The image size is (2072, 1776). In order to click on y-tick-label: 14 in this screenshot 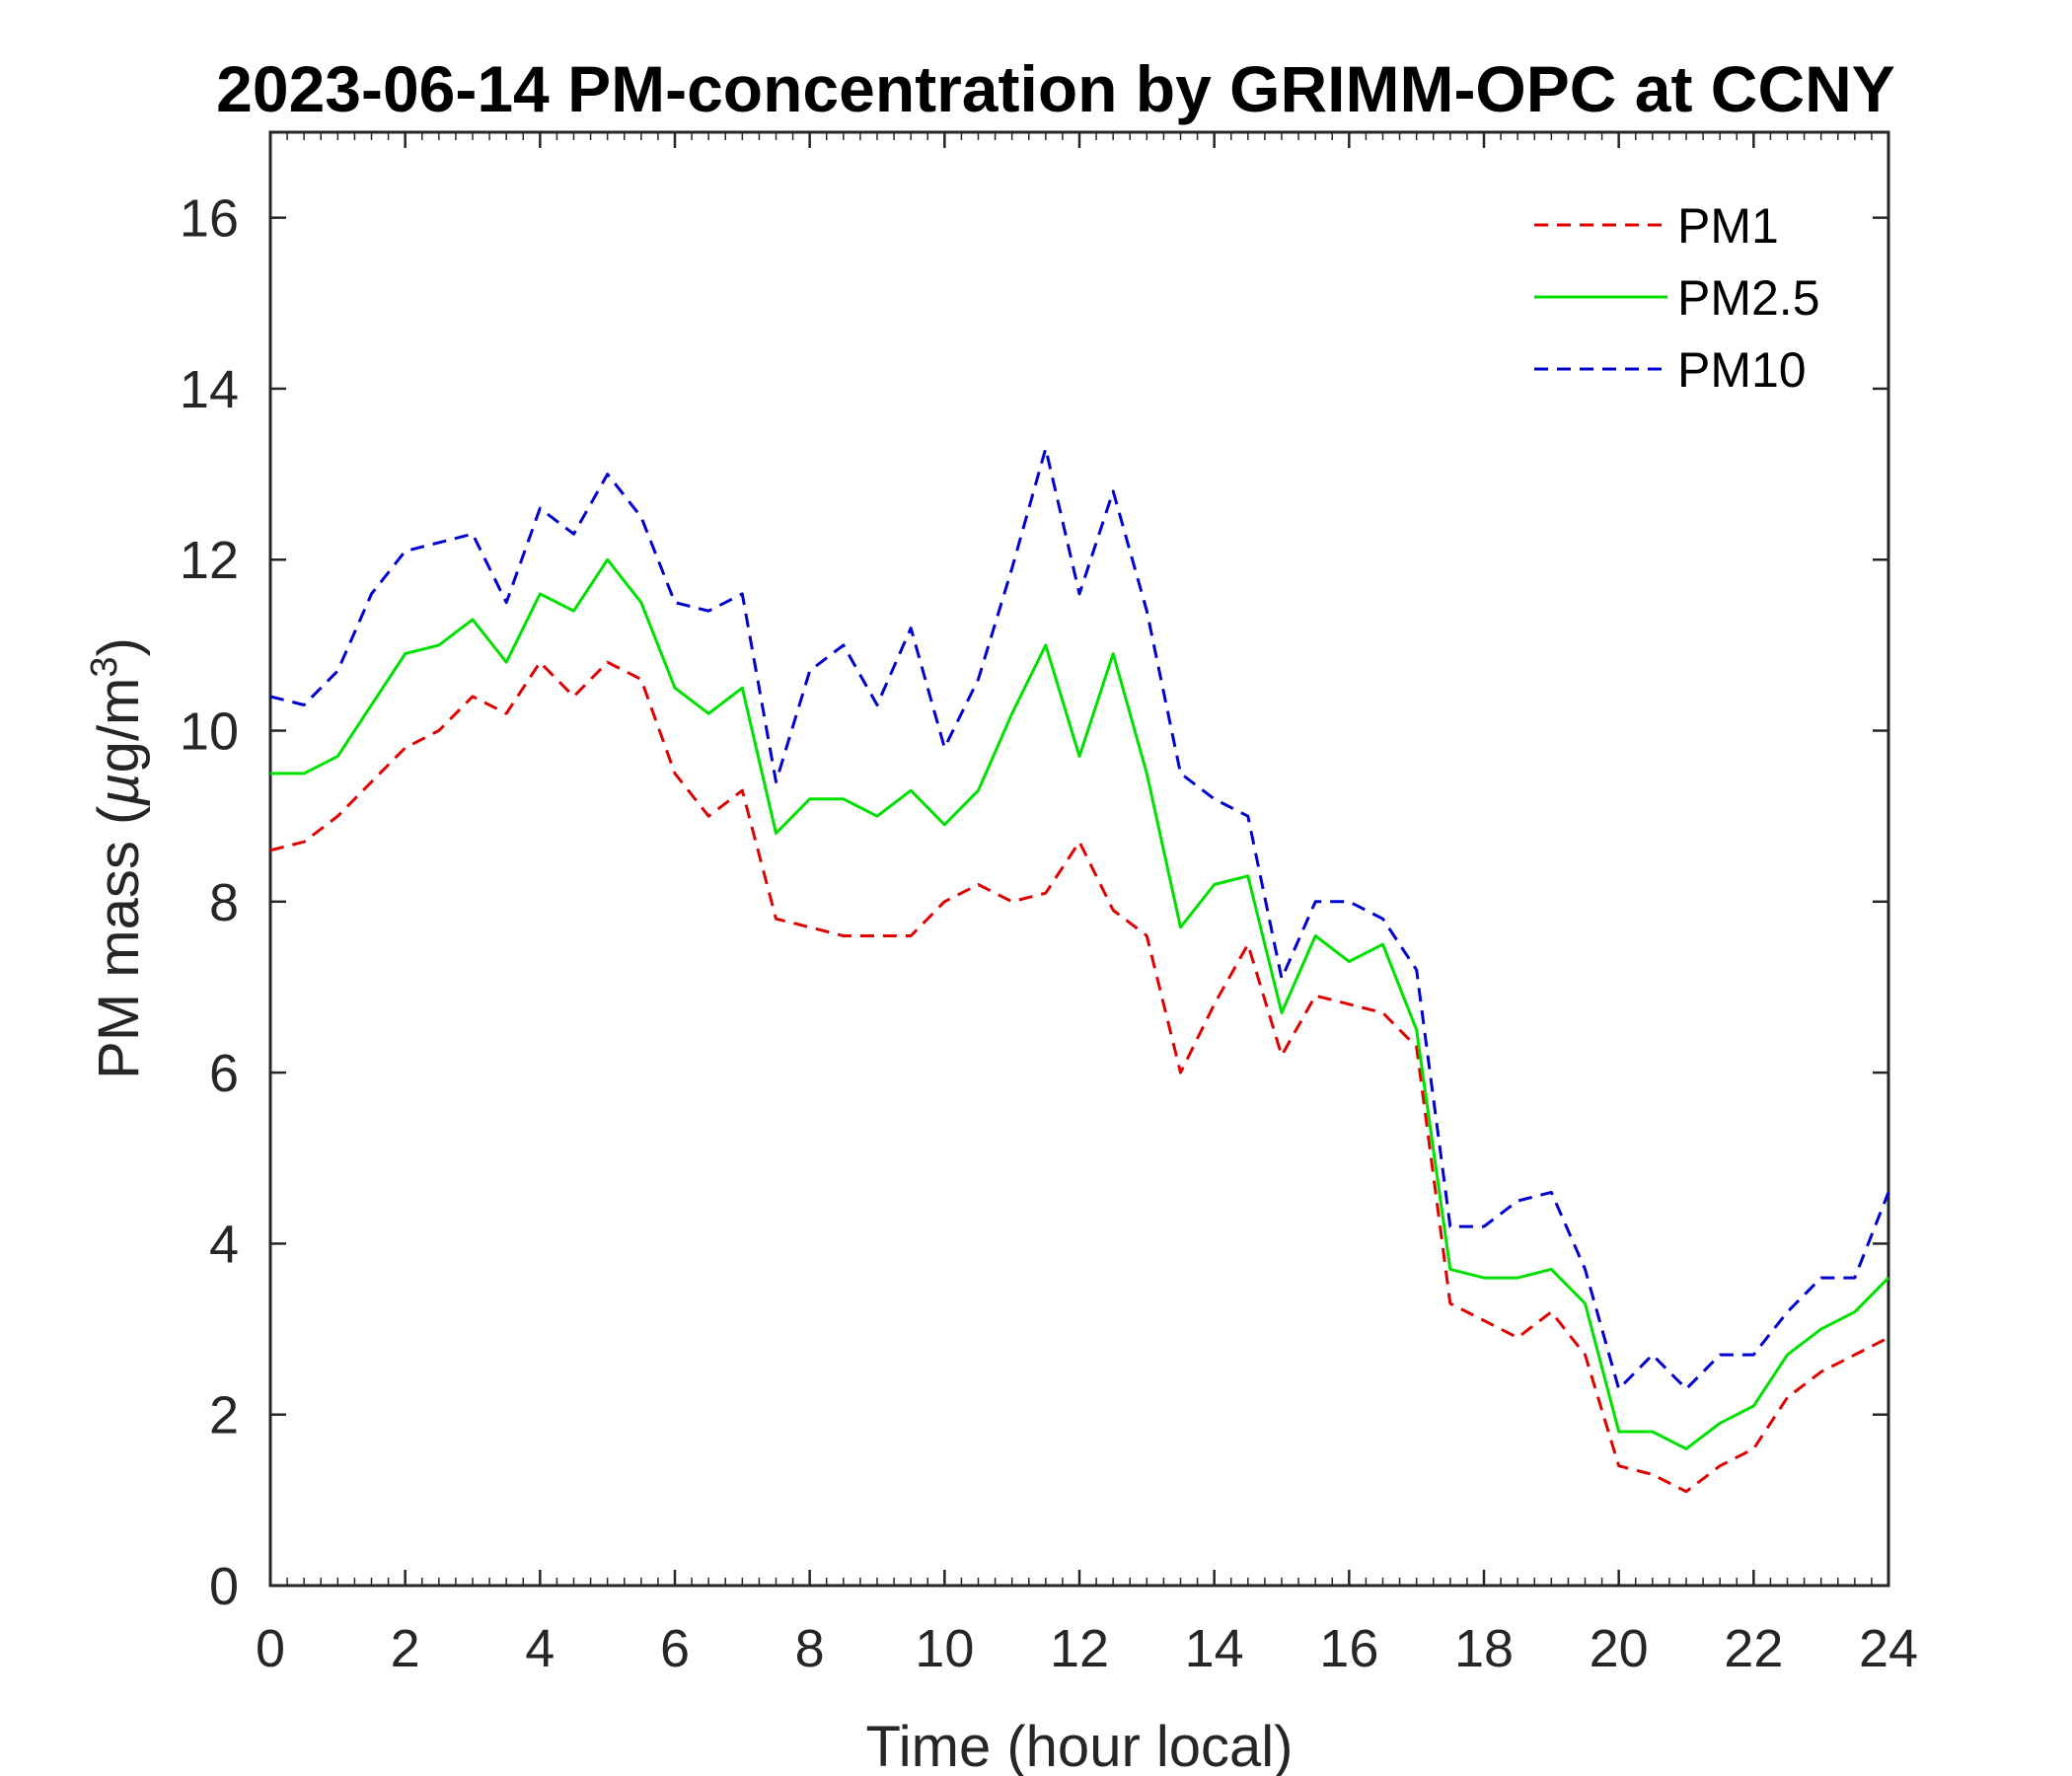, I will do `click(210, 390)`.